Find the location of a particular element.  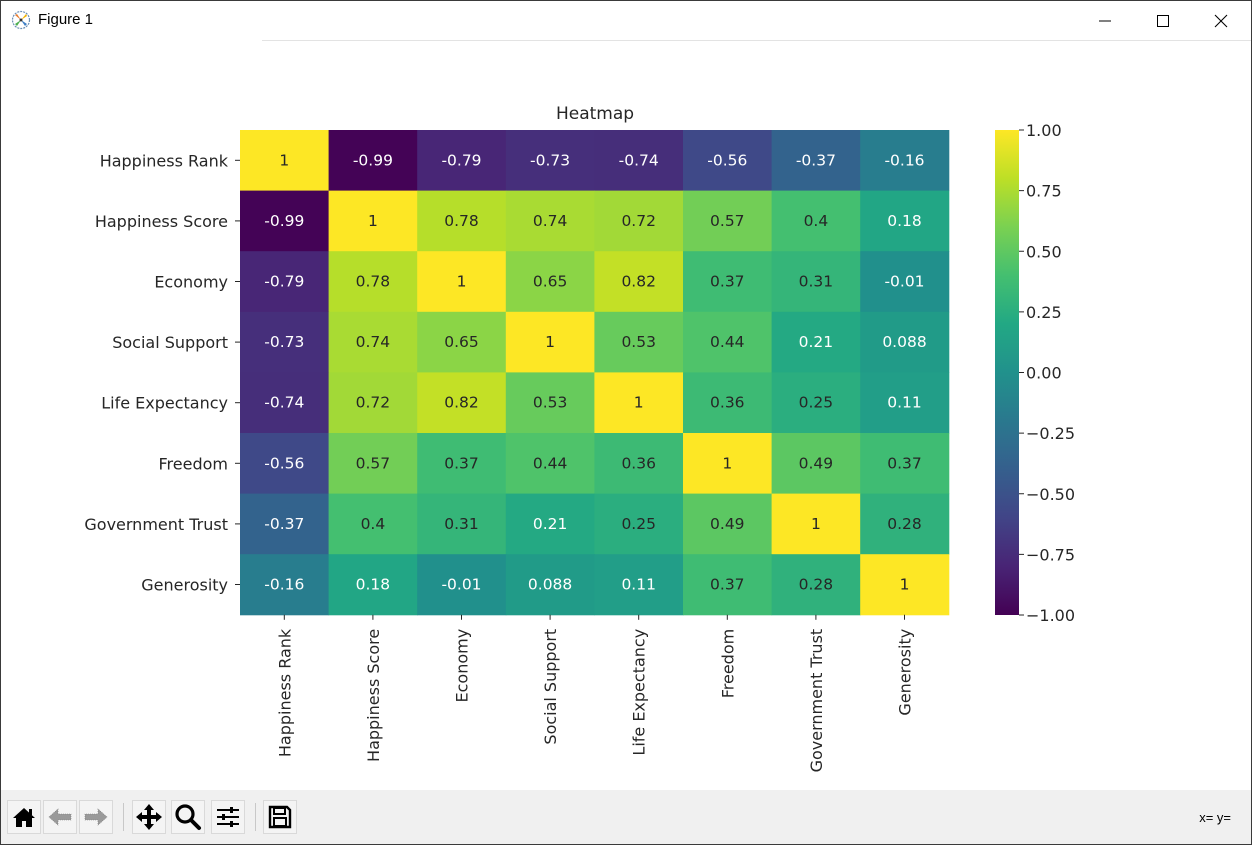

cell-value-label: 0.65 is located at coordinates (550, 282).